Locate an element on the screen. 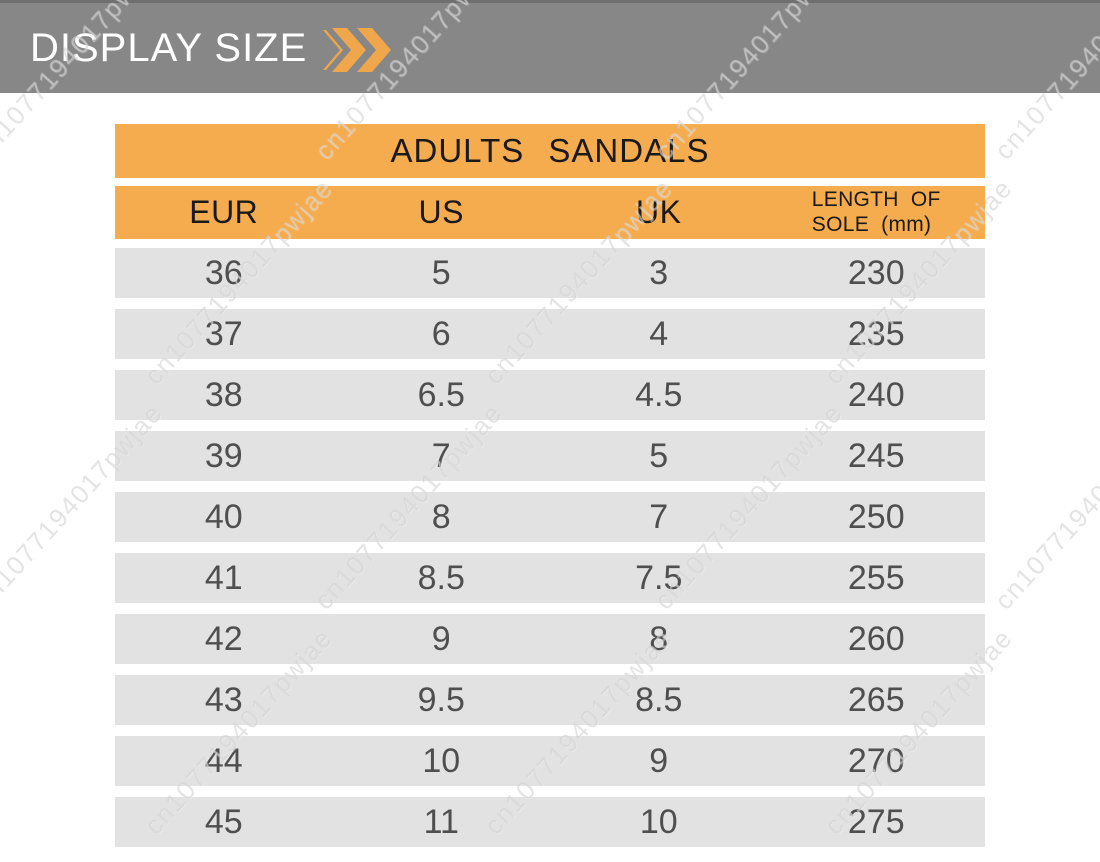 The height and width of the screenshot is (862, 1100). table-cell: 260 is located at coordinates (876, 638).